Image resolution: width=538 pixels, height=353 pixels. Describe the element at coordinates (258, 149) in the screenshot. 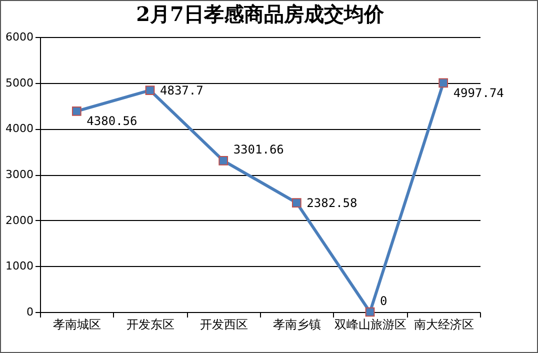

I see `data-label: 3301.66` at that location.